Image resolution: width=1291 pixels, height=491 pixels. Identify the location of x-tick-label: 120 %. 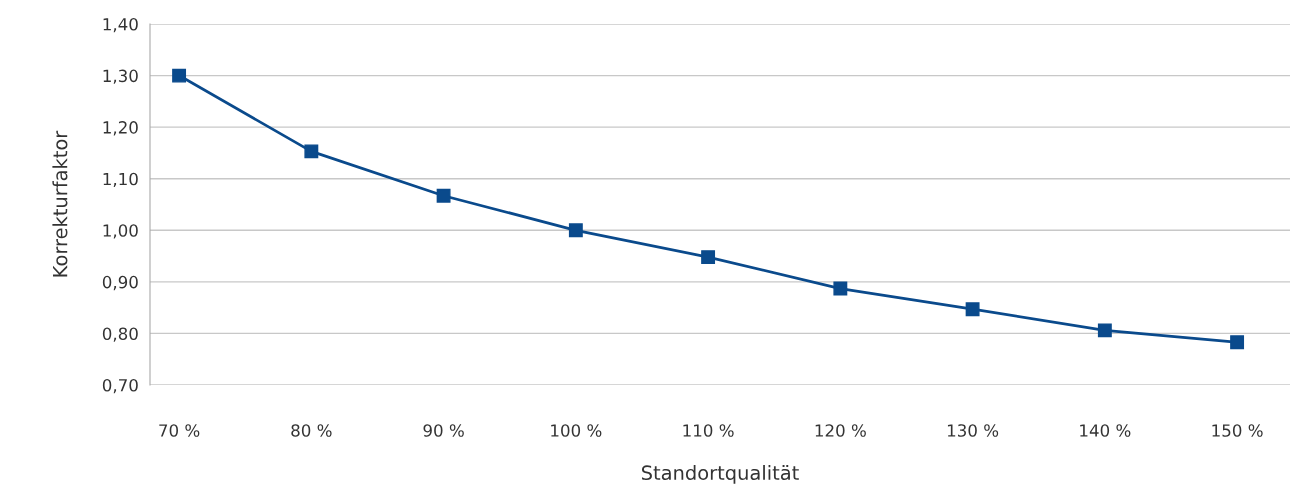
(840, 430).